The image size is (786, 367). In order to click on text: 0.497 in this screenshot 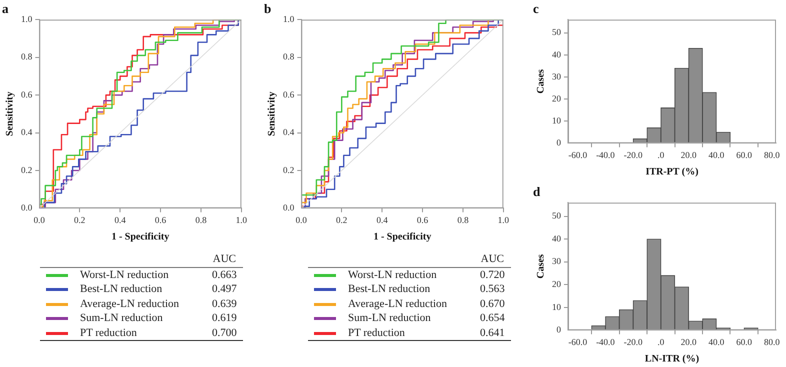, I will do `click(224, 289)`.